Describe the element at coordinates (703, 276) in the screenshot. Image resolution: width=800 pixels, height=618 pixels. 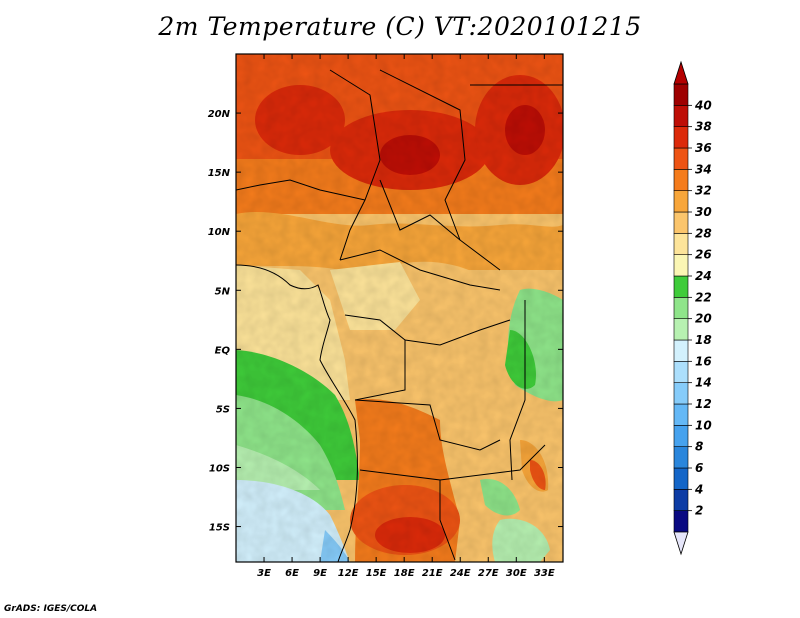
I see `colorbar-label: 24` at that location.